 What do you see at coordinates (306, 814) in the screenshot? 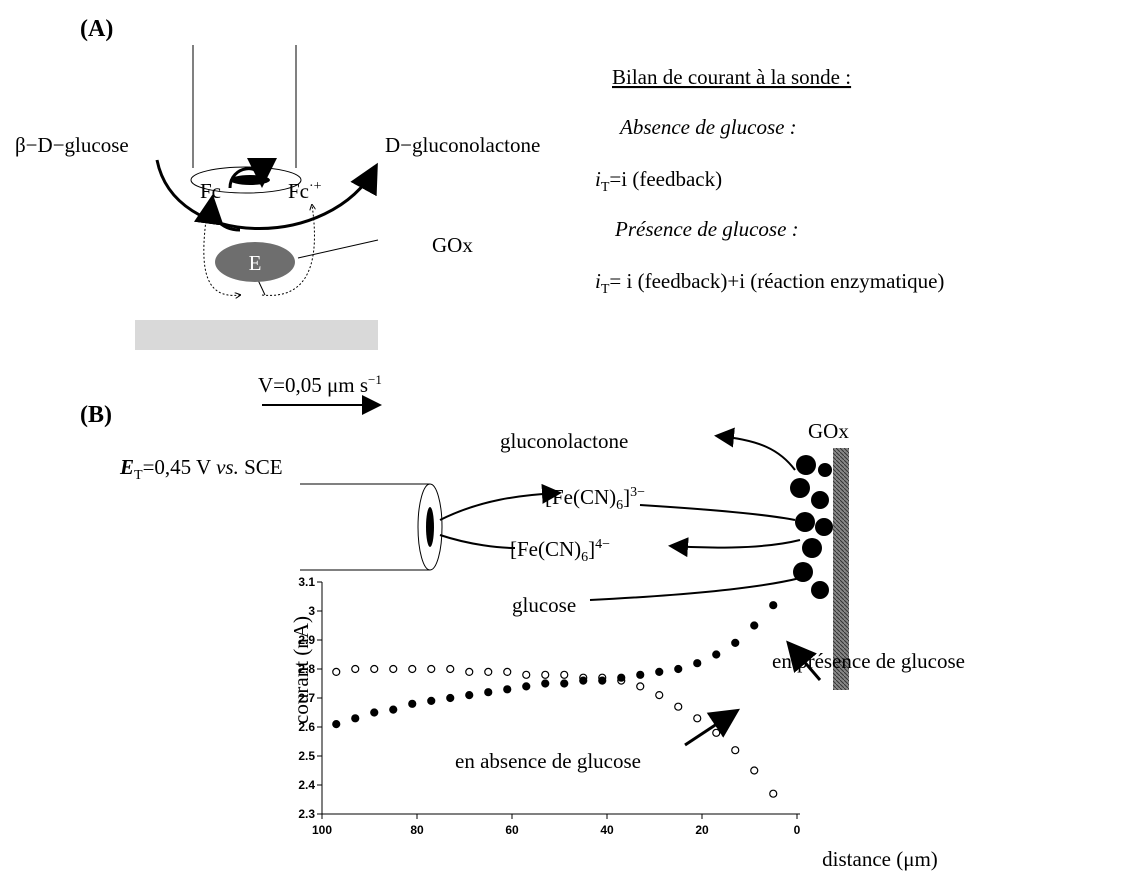
I see `y-tick-label: 2.3` at bounding box center [306, 814].